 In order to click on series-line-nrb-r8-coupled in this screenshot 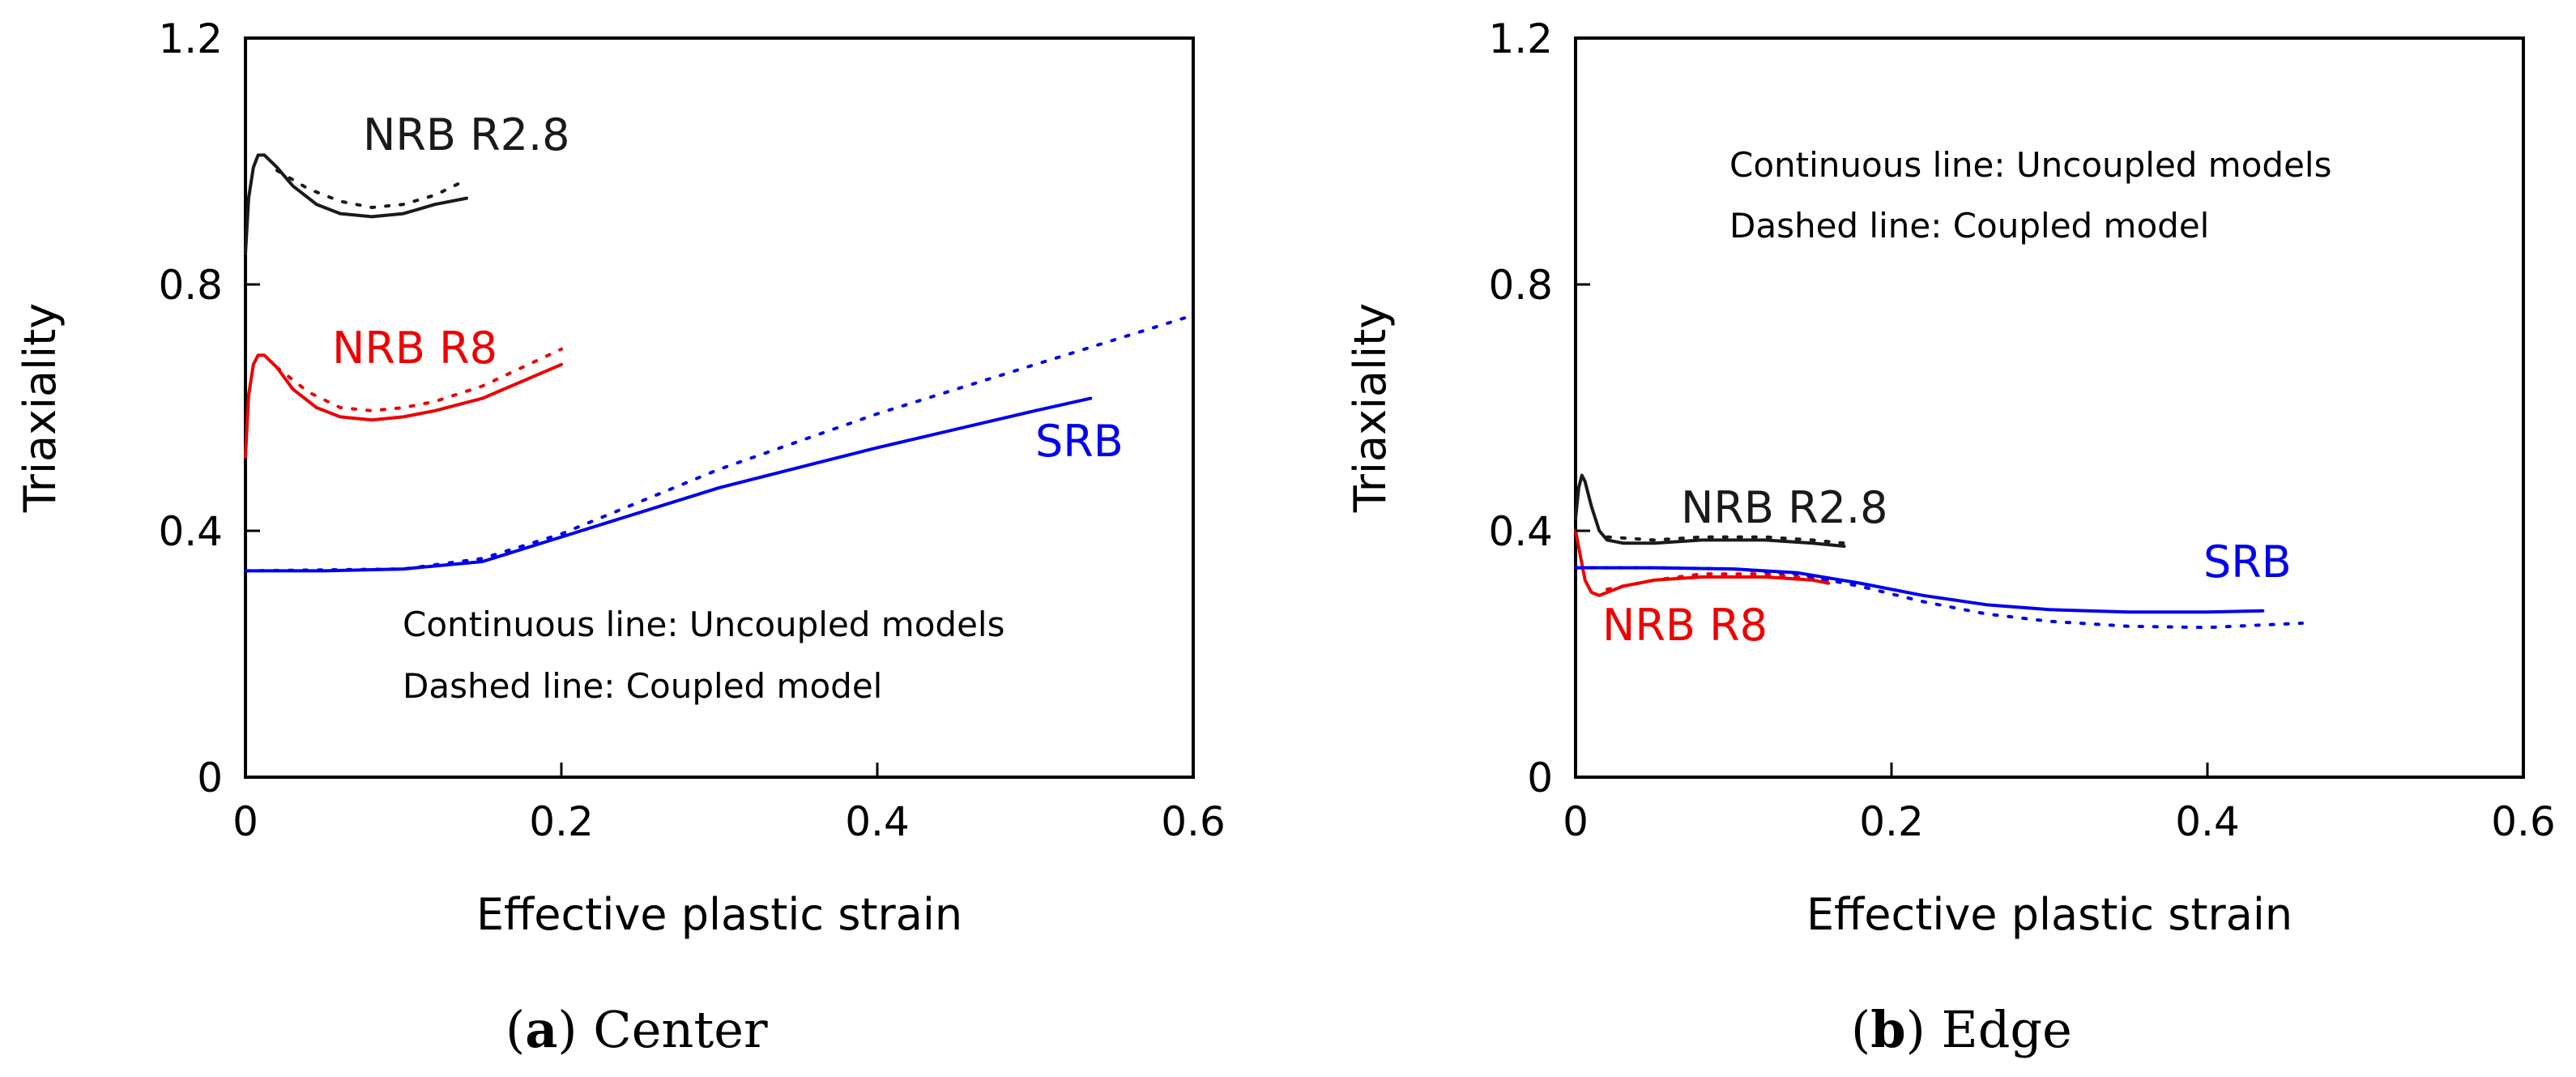, I will do `click(419, 379)`.